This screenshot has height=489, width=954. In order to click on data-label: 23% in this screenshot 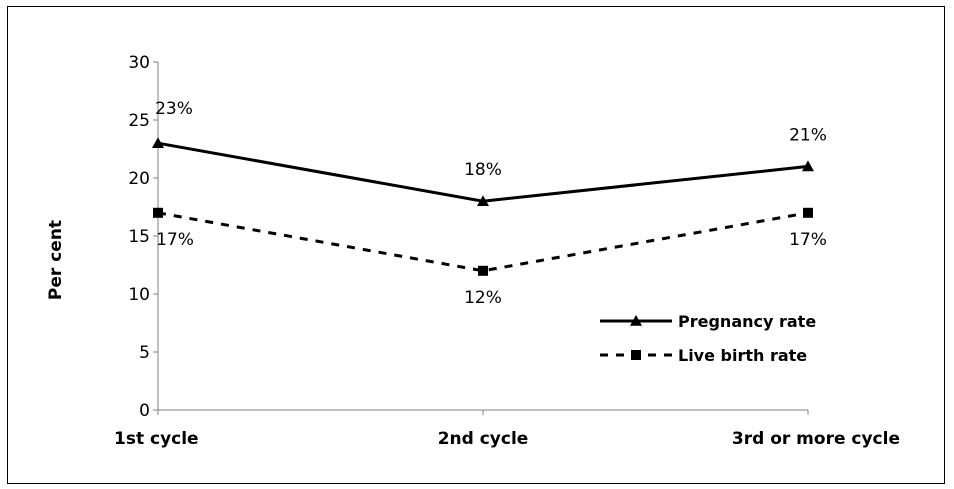, I will do `click(174, 109)`.